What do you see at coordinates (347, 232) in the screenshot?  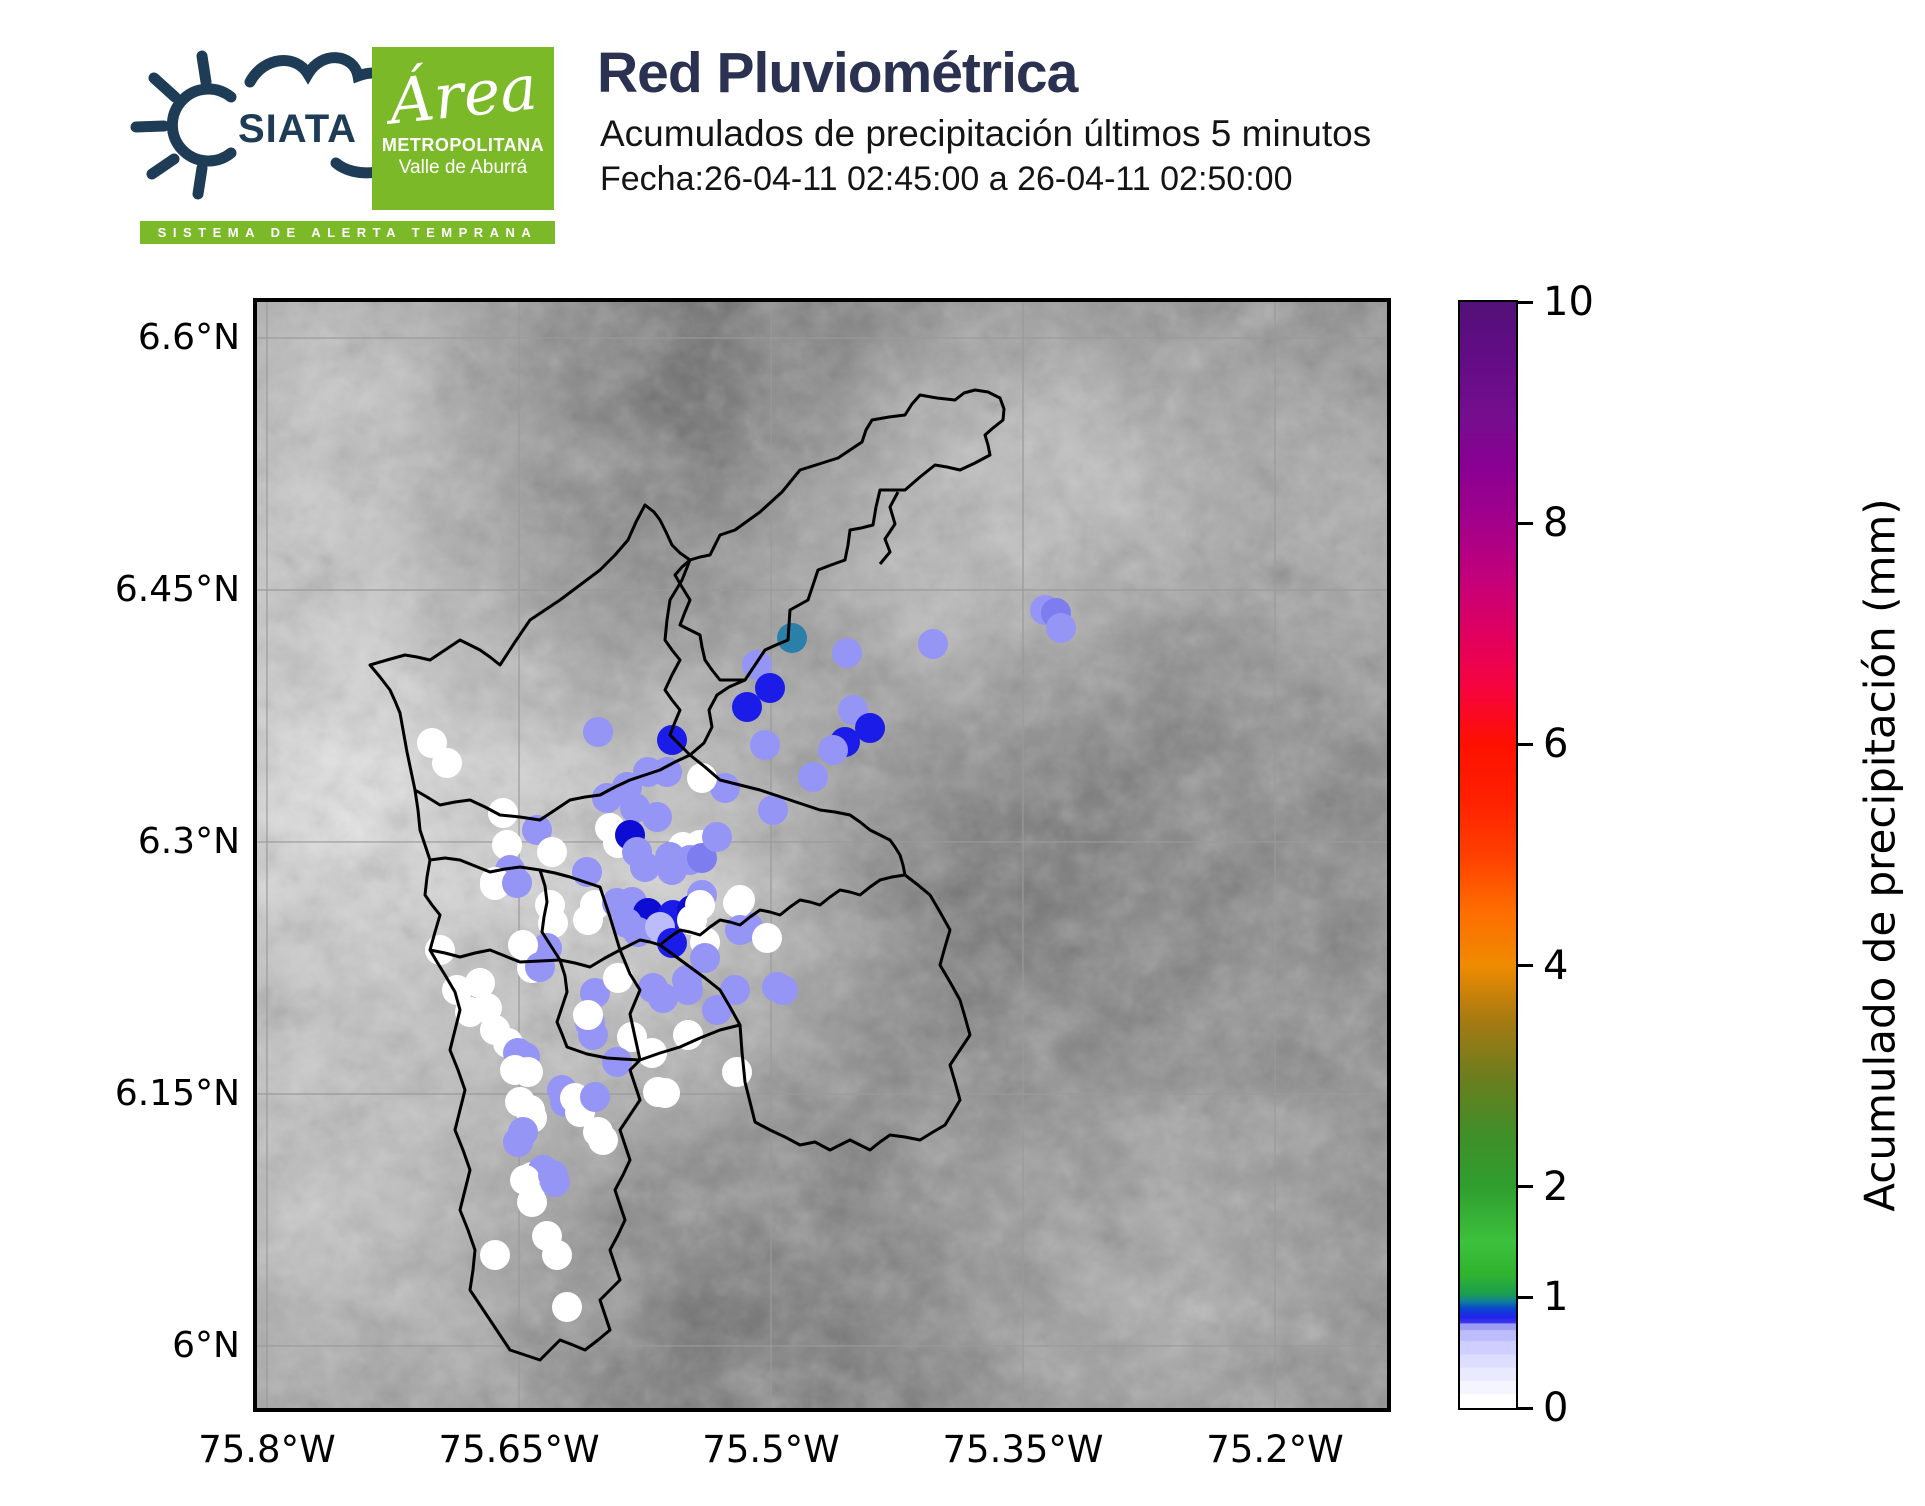 I see `siata-banner: SISTEMA DE ALERTA TEMPRANA` at bounding box center [347, 232].